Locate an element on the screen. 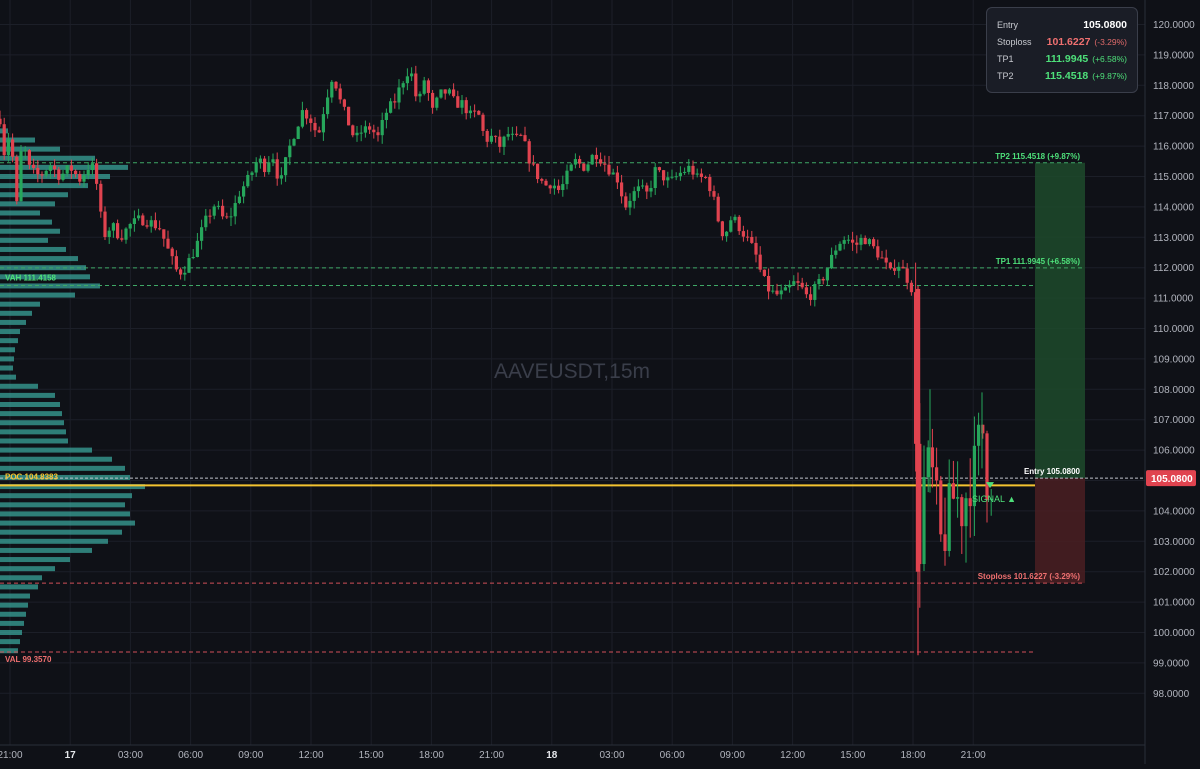 The image size is (1200, 769). y-tick-label: 101.0000 is located at coordinates (1174, 603).